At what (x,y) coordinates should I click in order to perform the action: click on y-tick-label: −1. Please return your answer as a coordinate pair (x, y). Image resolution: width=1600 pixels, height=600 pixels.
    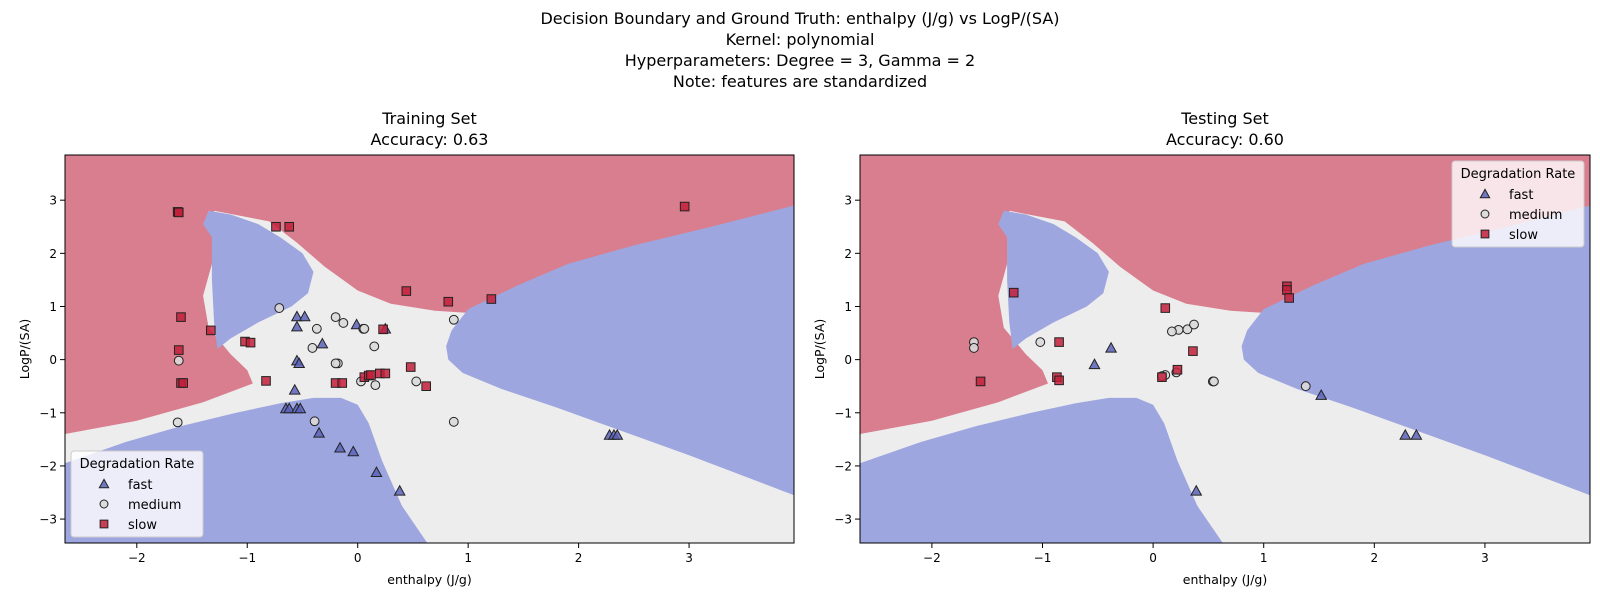
    Looking at the image, I should click on (48, 413).